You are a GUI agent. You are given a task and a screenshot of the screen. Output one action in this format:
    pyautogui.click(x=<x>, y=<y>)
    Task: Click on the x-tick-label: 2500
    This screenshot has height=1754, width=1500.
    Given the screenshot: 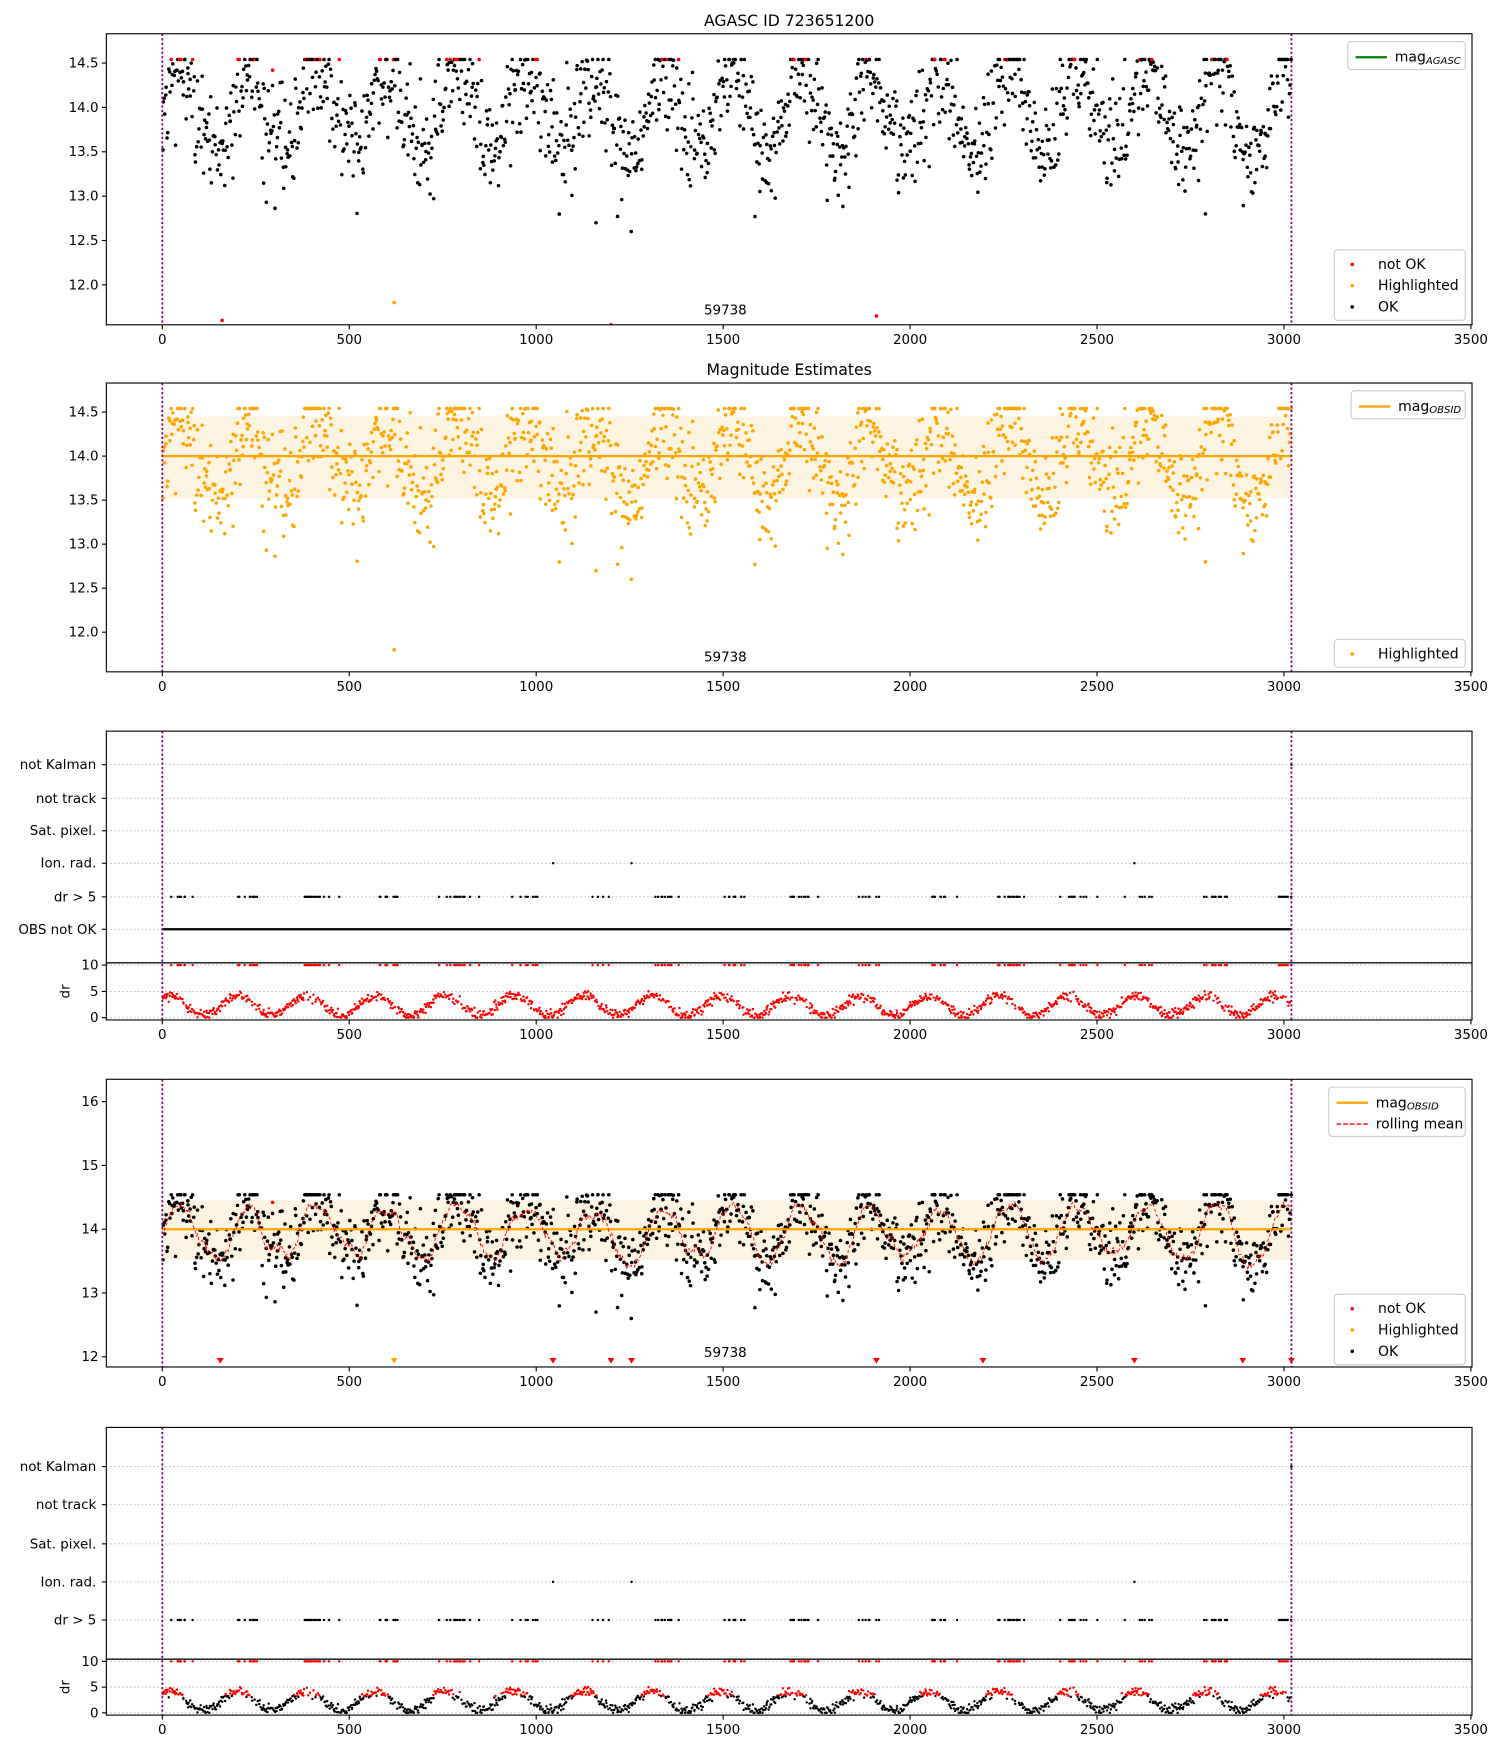 What is the action you would take?
    pyautogui.click(x=1097, y=1382)
    